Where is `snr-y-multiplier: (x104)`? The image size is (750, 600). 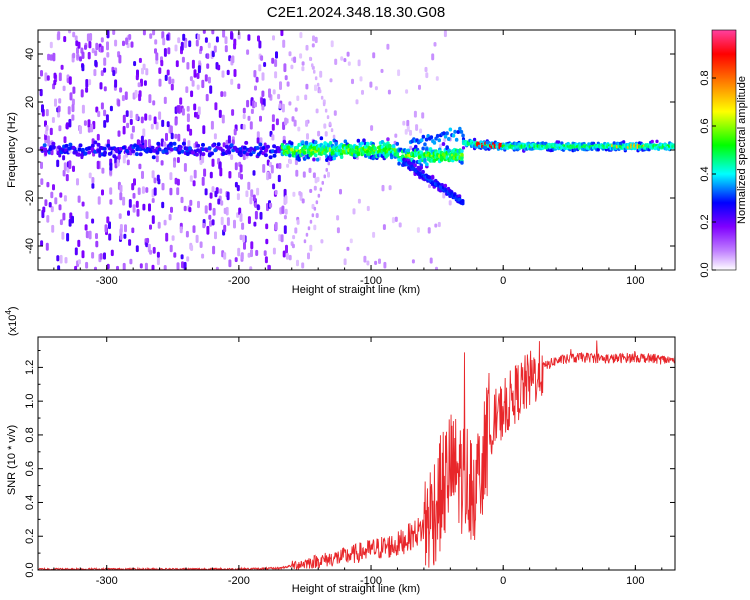
snr-y-multiplier: (x104) is located at coordinates (11, 321).